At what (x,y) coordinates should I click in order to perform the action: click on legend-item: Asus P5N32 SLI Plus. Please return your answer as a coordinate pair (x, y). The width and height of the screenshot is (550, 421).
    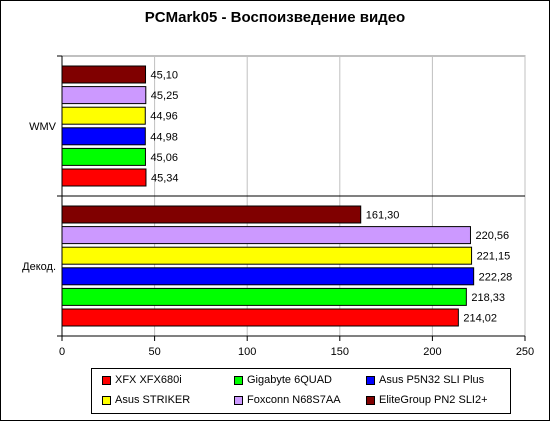
    Looking at the image, I should click on (425, 380).